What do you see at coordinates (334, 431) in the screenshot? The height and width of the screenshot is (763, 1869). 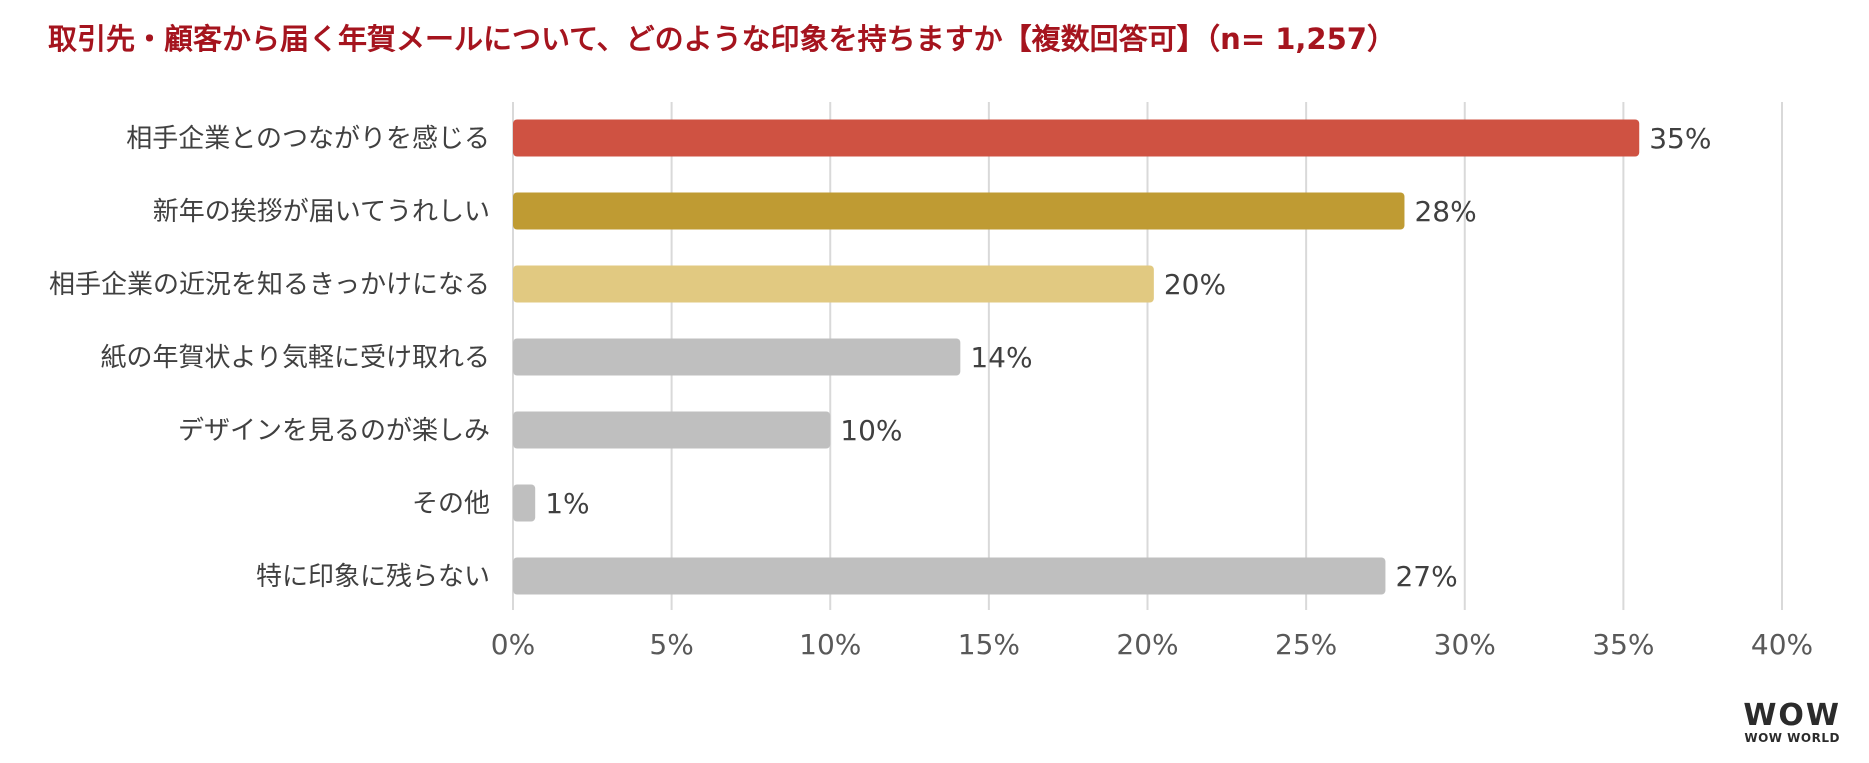 I see `category-label: デザインを見るのが楽しみ` at bounding box center [334, 431].